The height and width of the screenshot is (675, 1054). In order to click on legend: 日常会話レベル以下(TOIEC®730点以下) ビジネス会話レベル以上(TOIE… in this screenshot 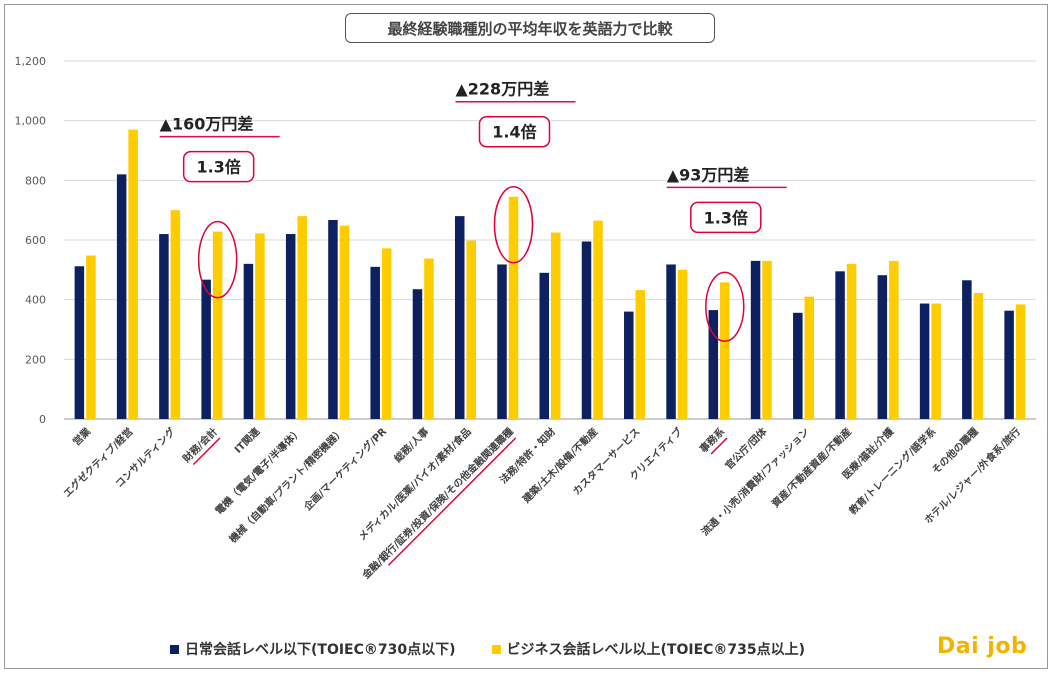, I will do `click(487, 649)`.